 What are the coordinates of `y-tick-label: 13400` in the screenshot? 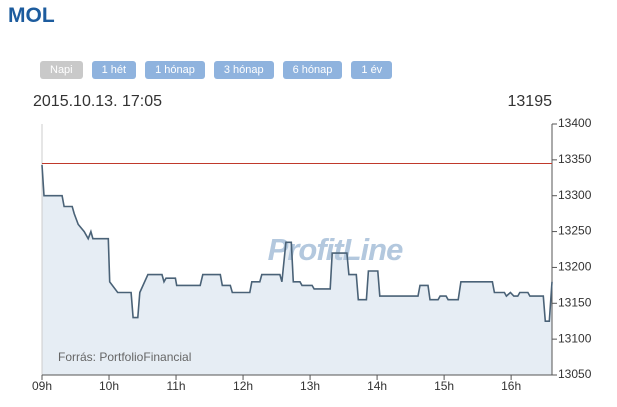 It's located at (575, 123).